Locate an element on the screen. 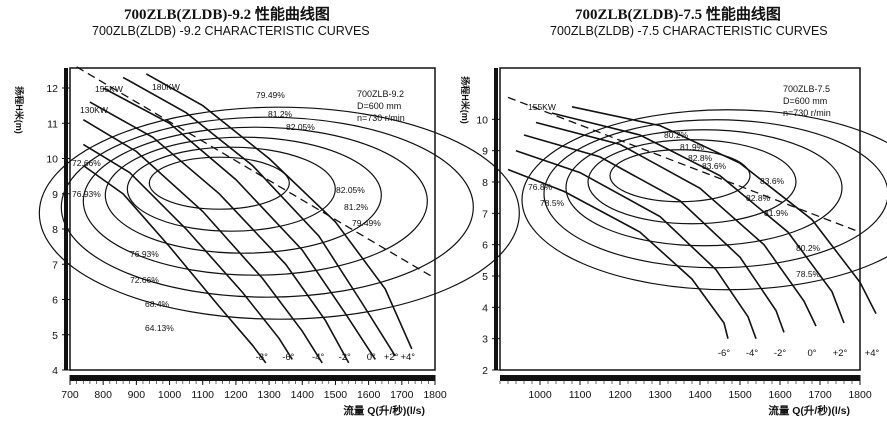 The width and height of the screenshot is (887, 433). y-tick-label: 4 is located at coordinates (55, 371).